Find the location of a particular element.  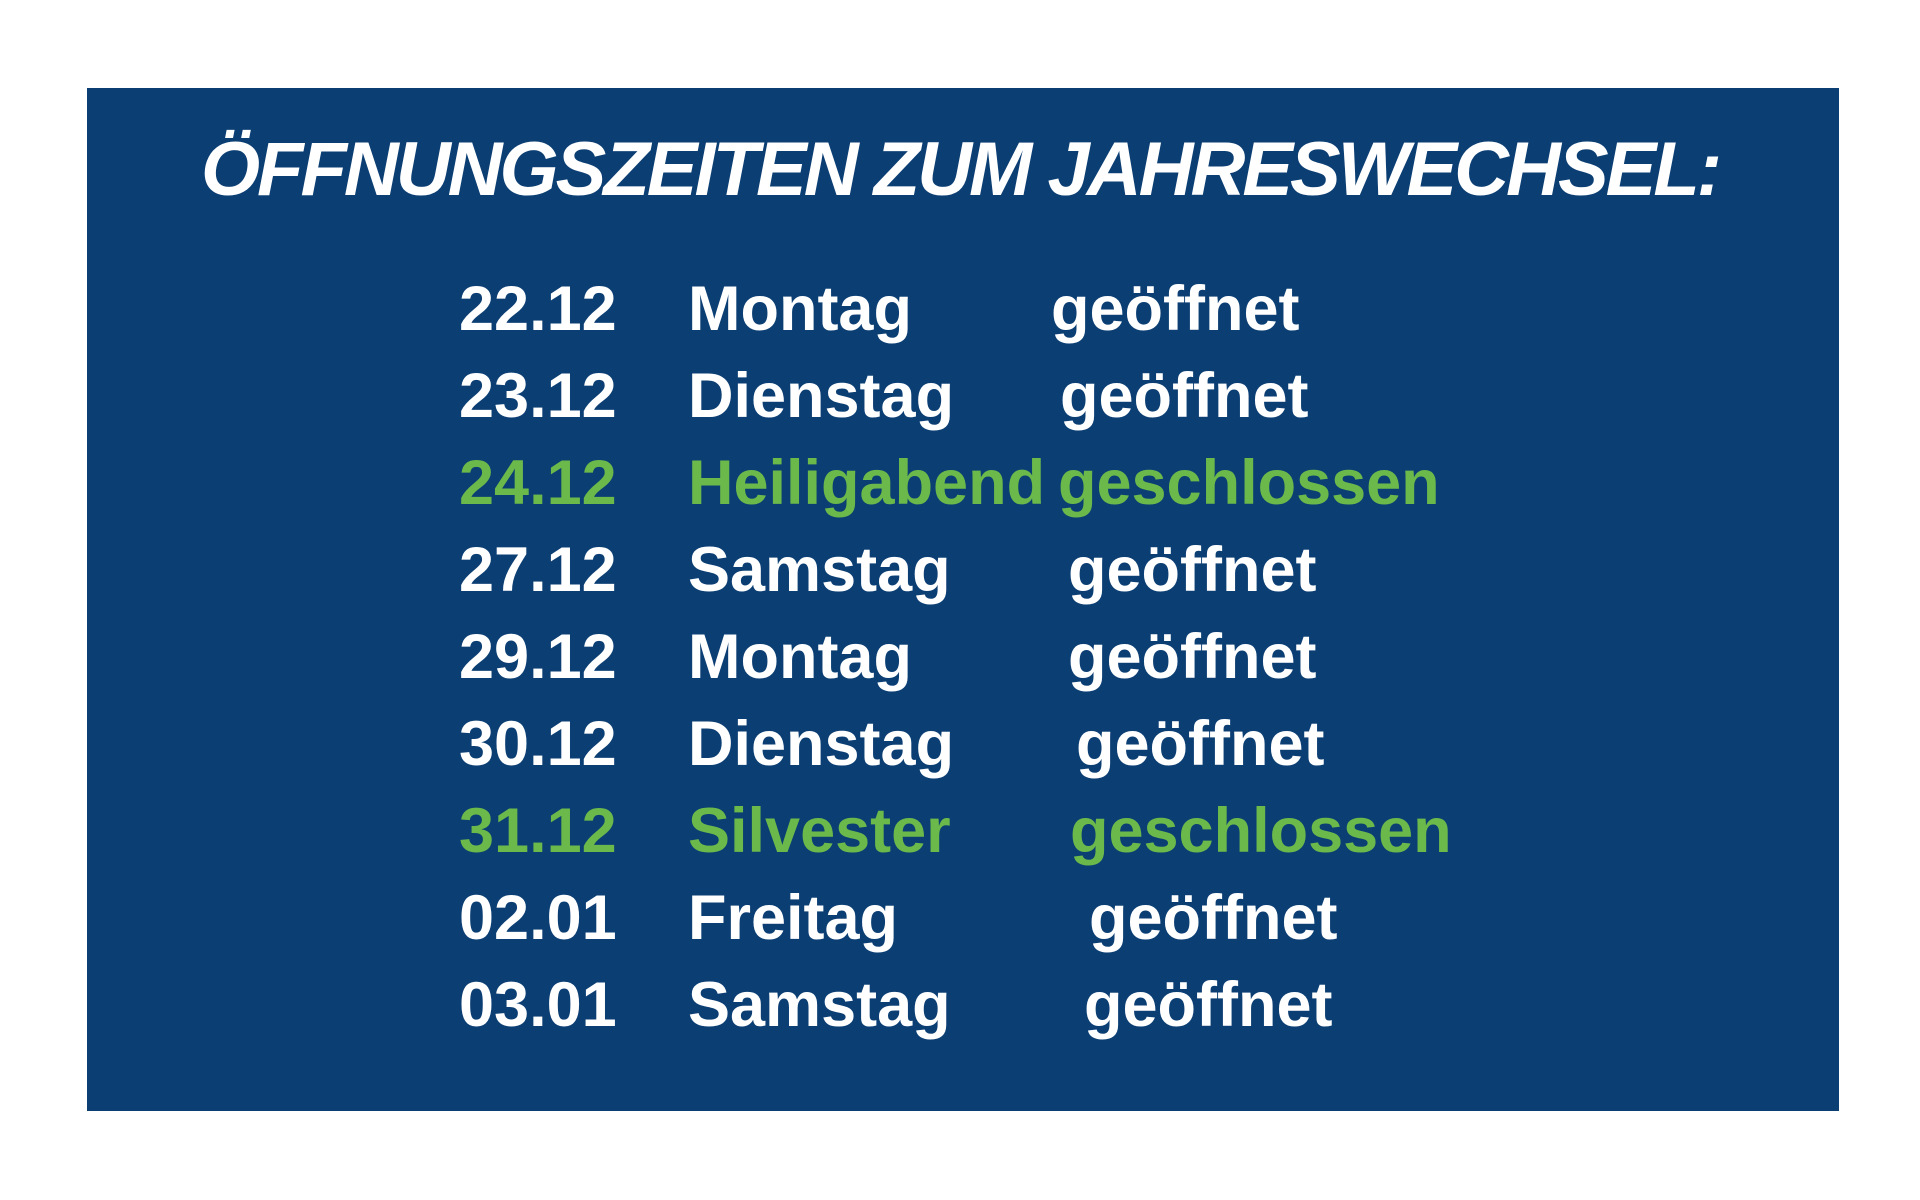

schedule-row: 27.12 Samstag geöffnet is located at coordinates (960, 570).